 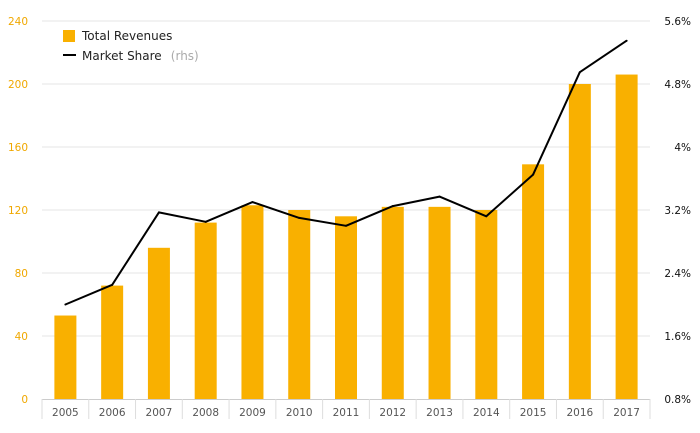 I want to click on y-tick-label-left: 80, so click(x=21, y=274).